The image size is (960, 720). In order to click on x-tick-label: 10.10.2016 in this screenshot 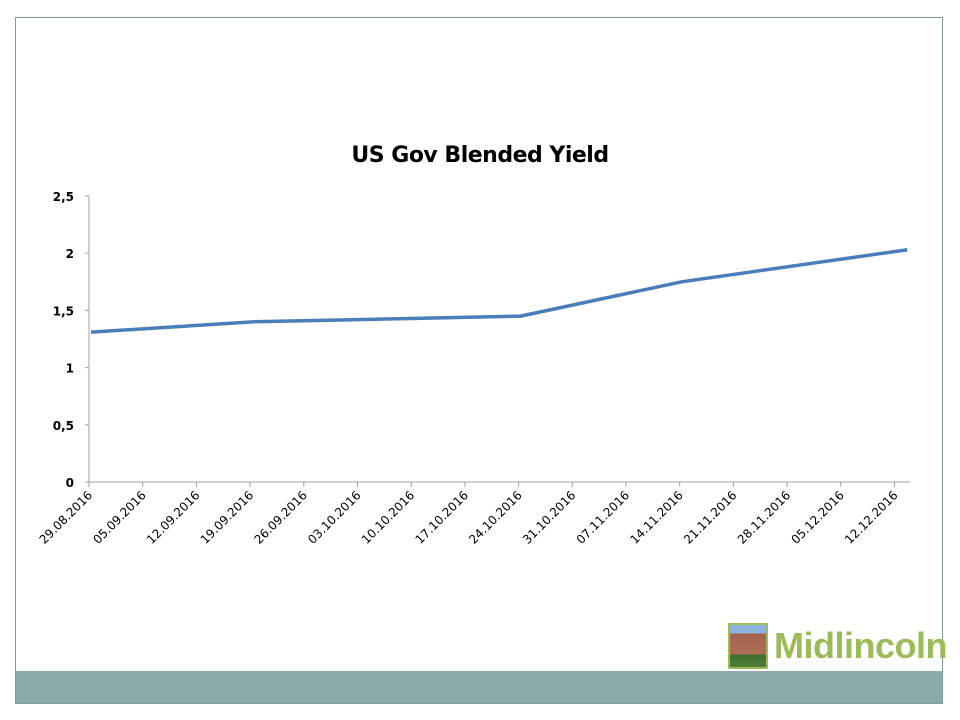, I will do `click(388, 517)`.